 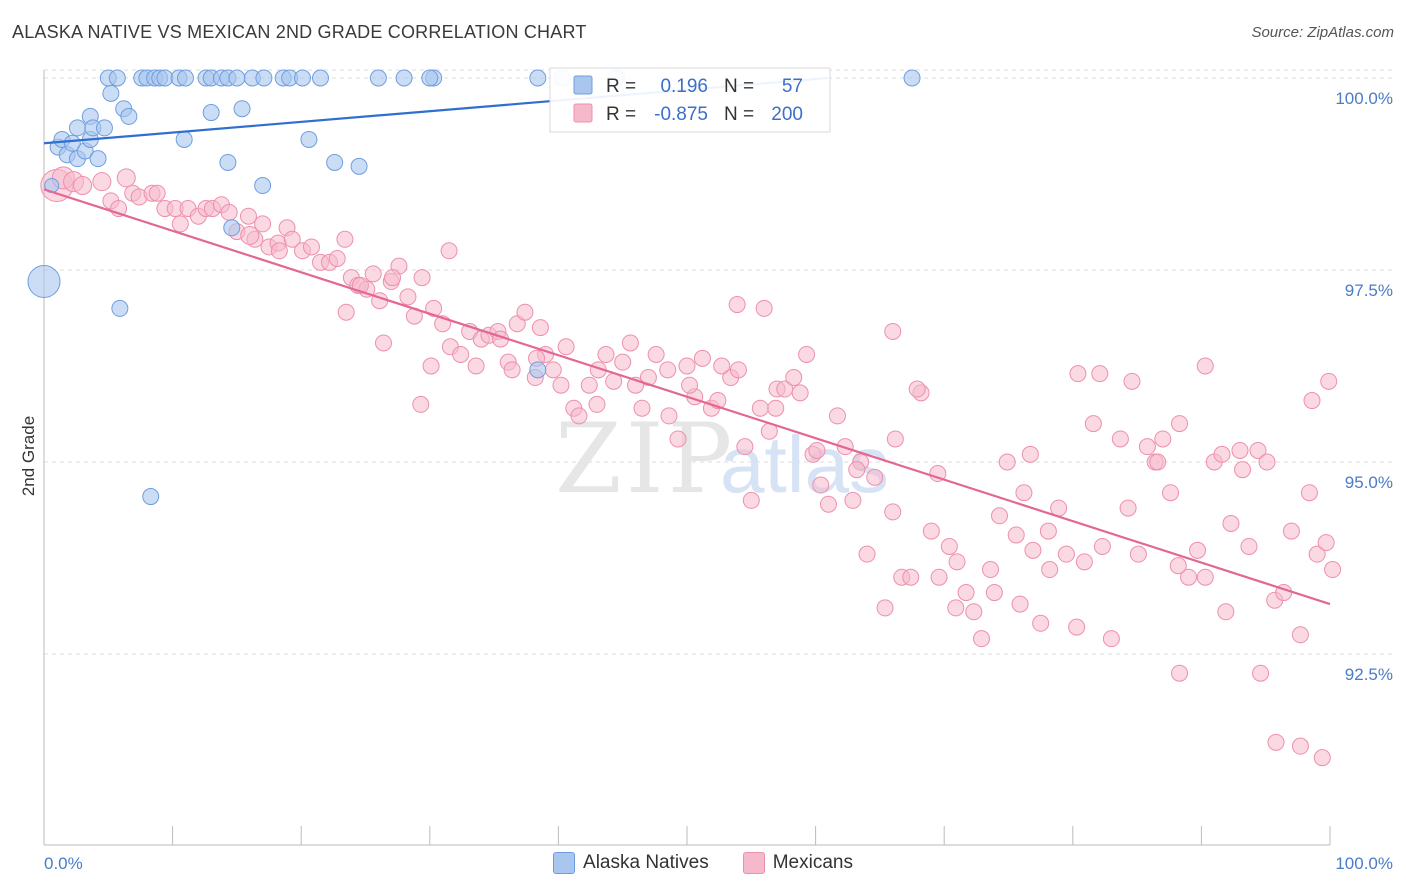 I want to click on source-label: Source: ZipAtlas.com, so click(x=1322, y=32).